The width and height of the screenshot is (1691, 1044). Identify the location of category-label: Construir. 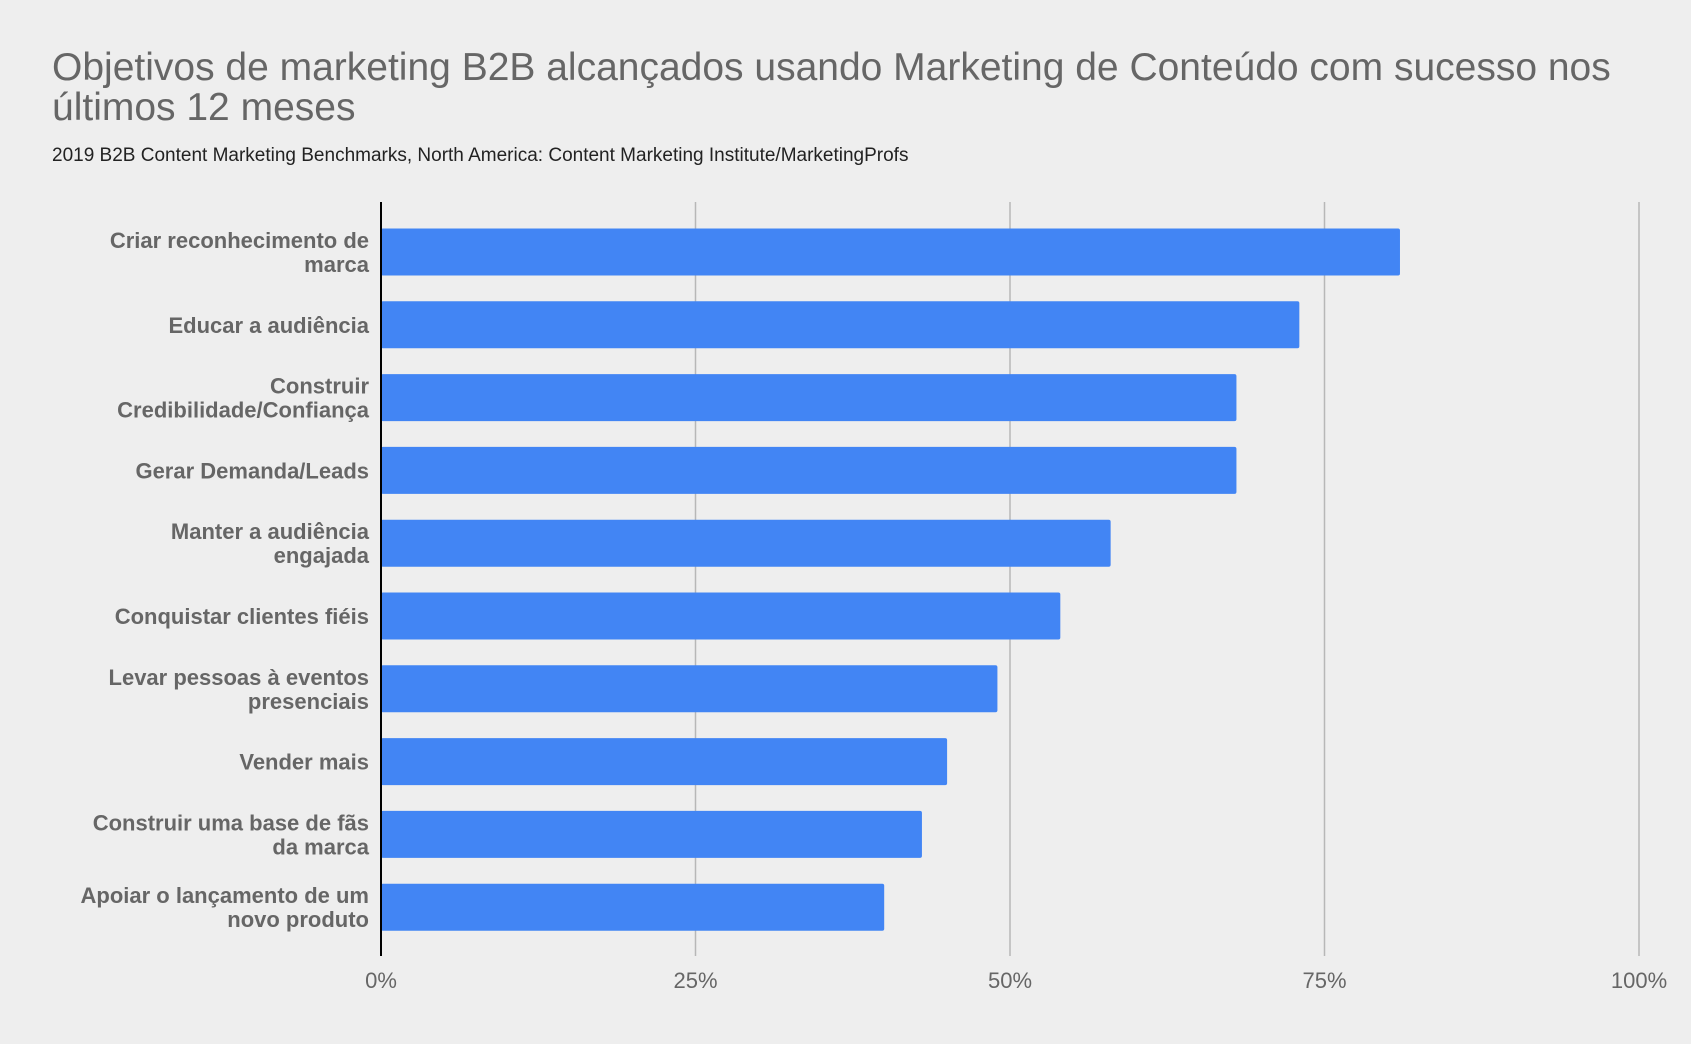
(319, 386).